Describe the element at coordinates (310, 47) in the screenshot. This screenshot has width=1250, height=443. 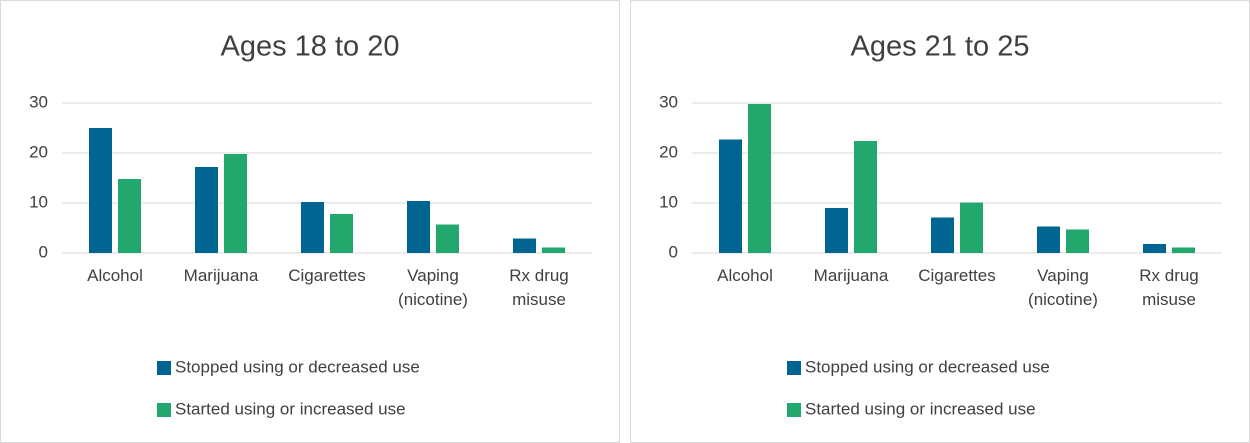
I see `chart-title: Ages 18 to 20` at that location.